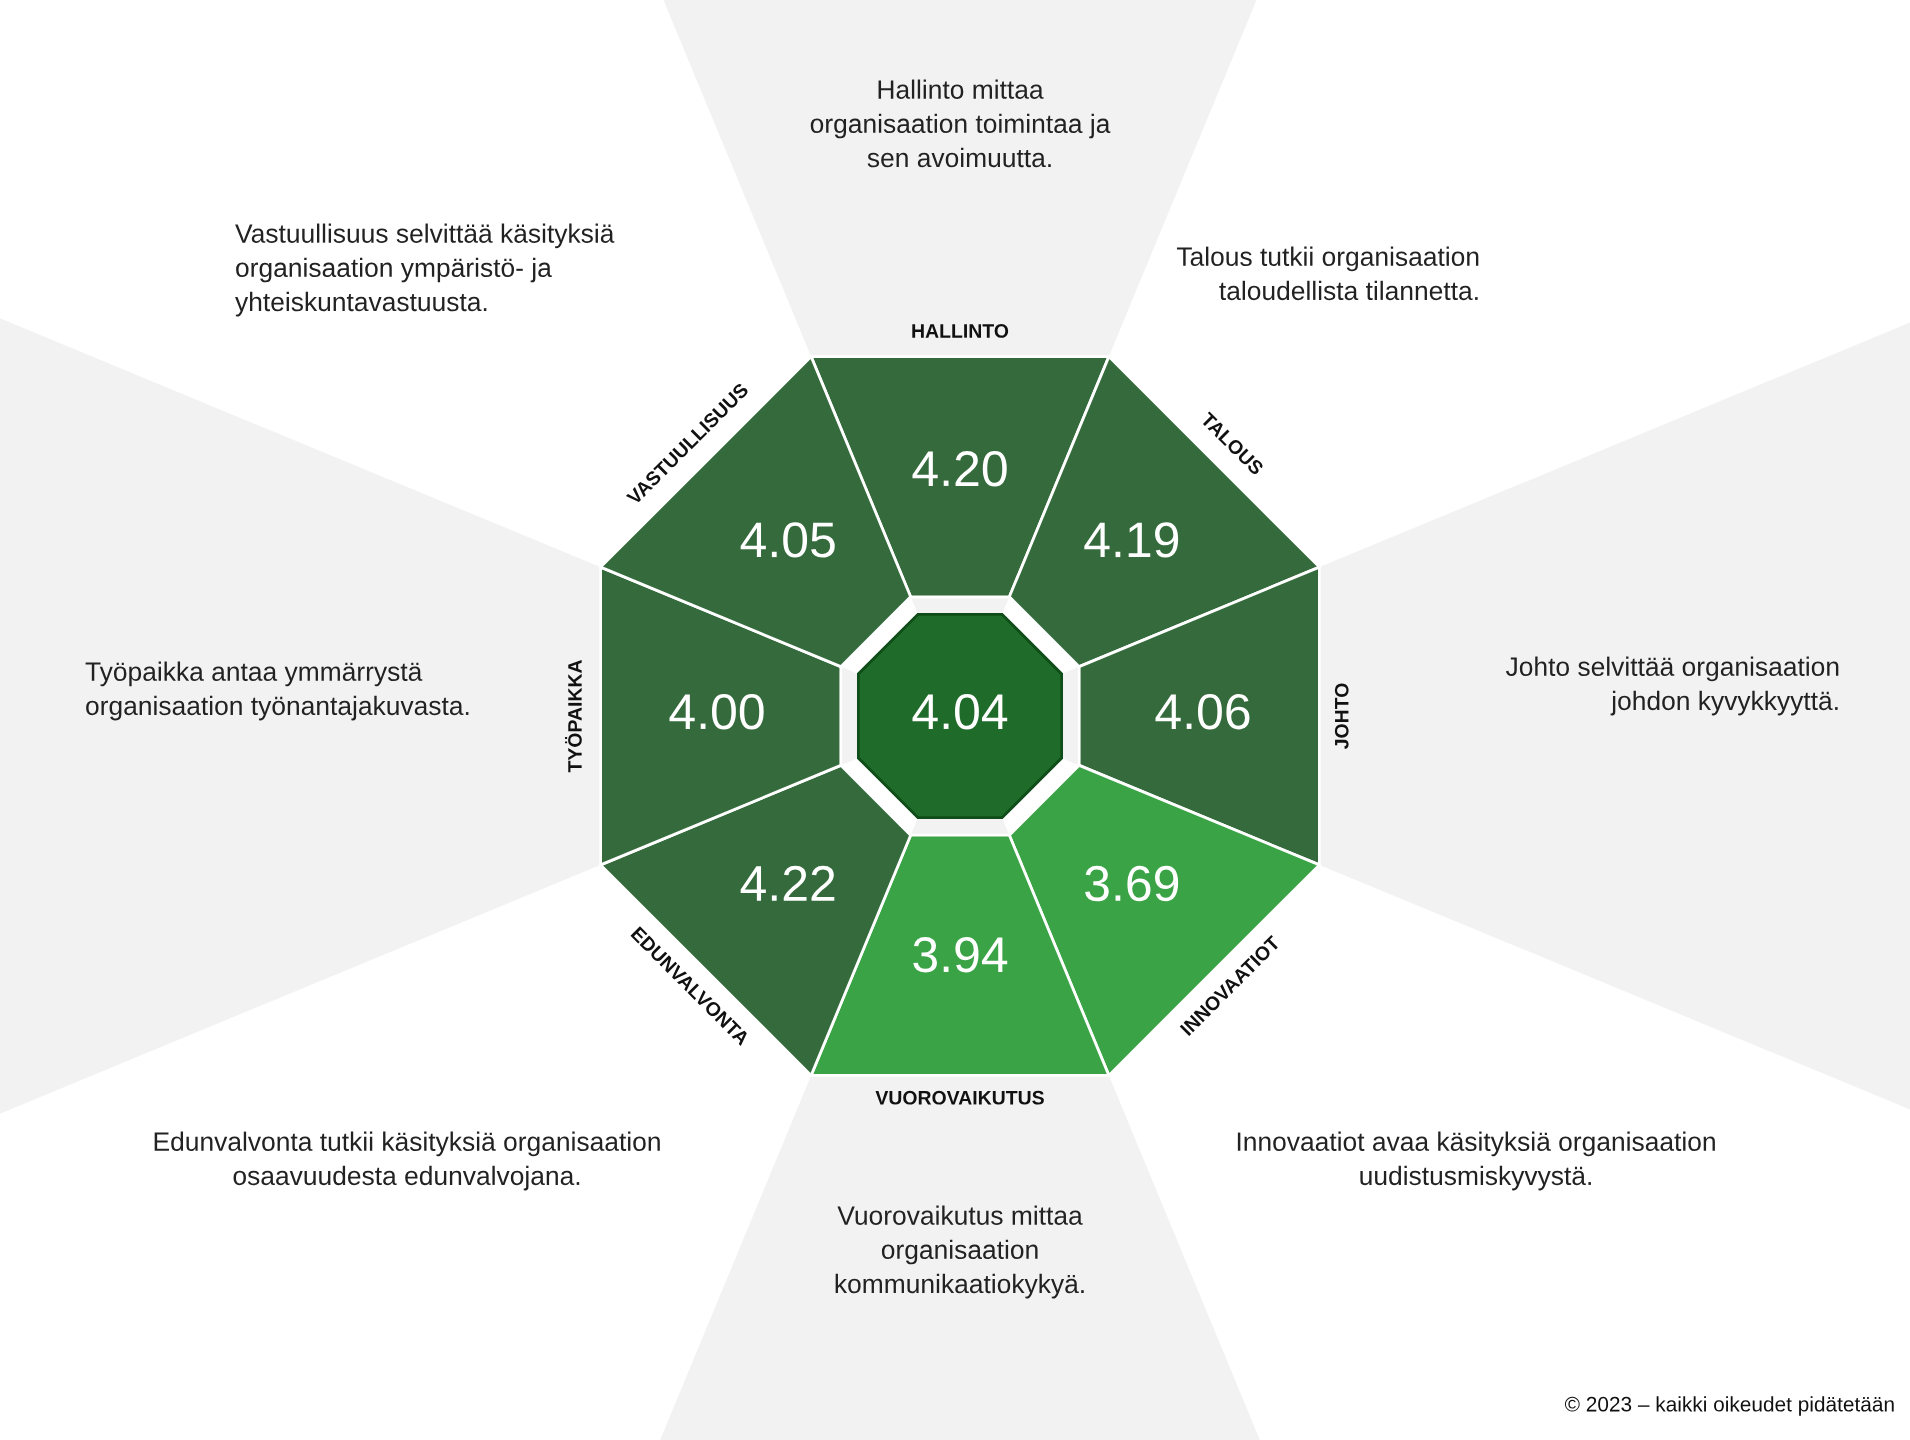 Image resolution: width=1910 pixels, height=1440 pixels. I want to click on category-label: TYÖPAIKKA, so click(573, 716).